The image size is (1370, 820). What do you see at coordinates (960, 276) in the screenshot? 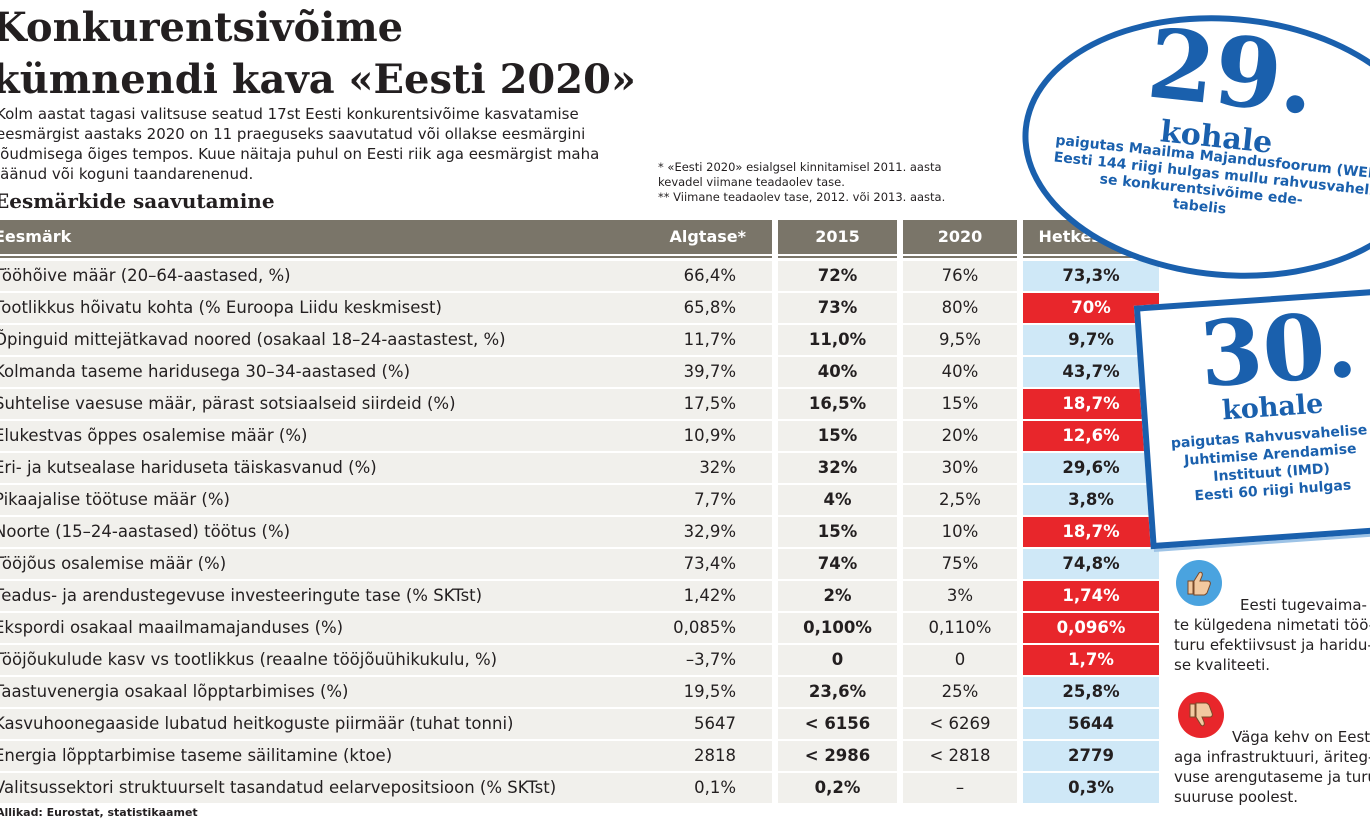
I see `target-2020-cell: 76%` at bounding box center [960, 276].